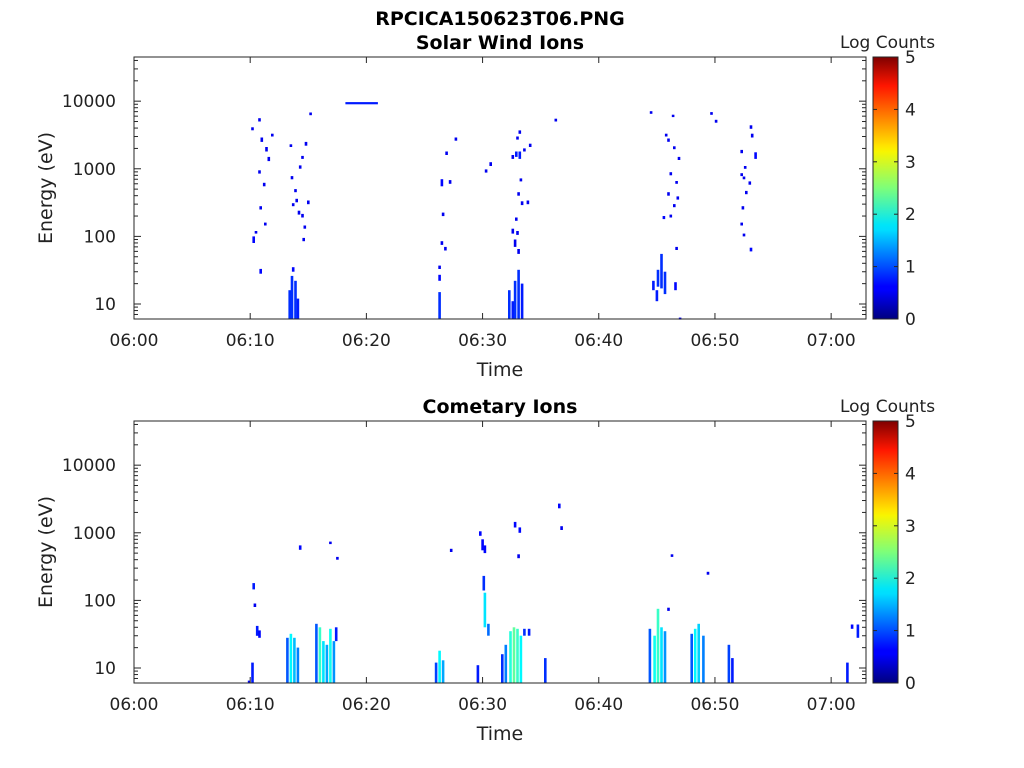 The width and height of the screenshot is (1024, 768). What do you see at coordinates (885, 552) in the screenshot?
I see `colorbar` at bounding box center [885, 552].